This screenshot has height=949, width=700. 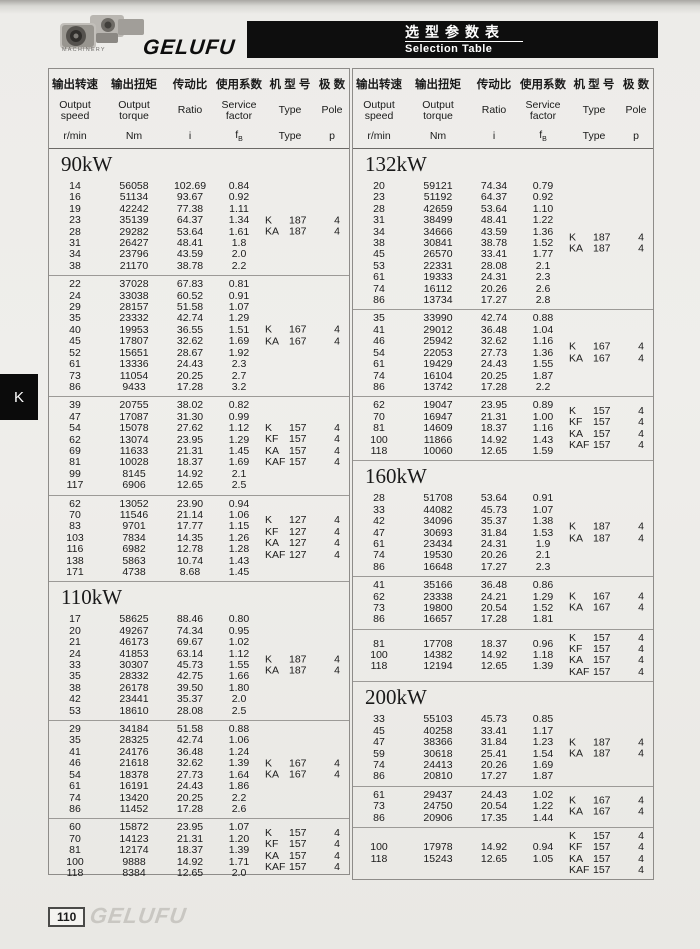 What do you see at coordinates (75, 850) in the screenshot?
I see `cell: 81` at bounding box center [75, 850].